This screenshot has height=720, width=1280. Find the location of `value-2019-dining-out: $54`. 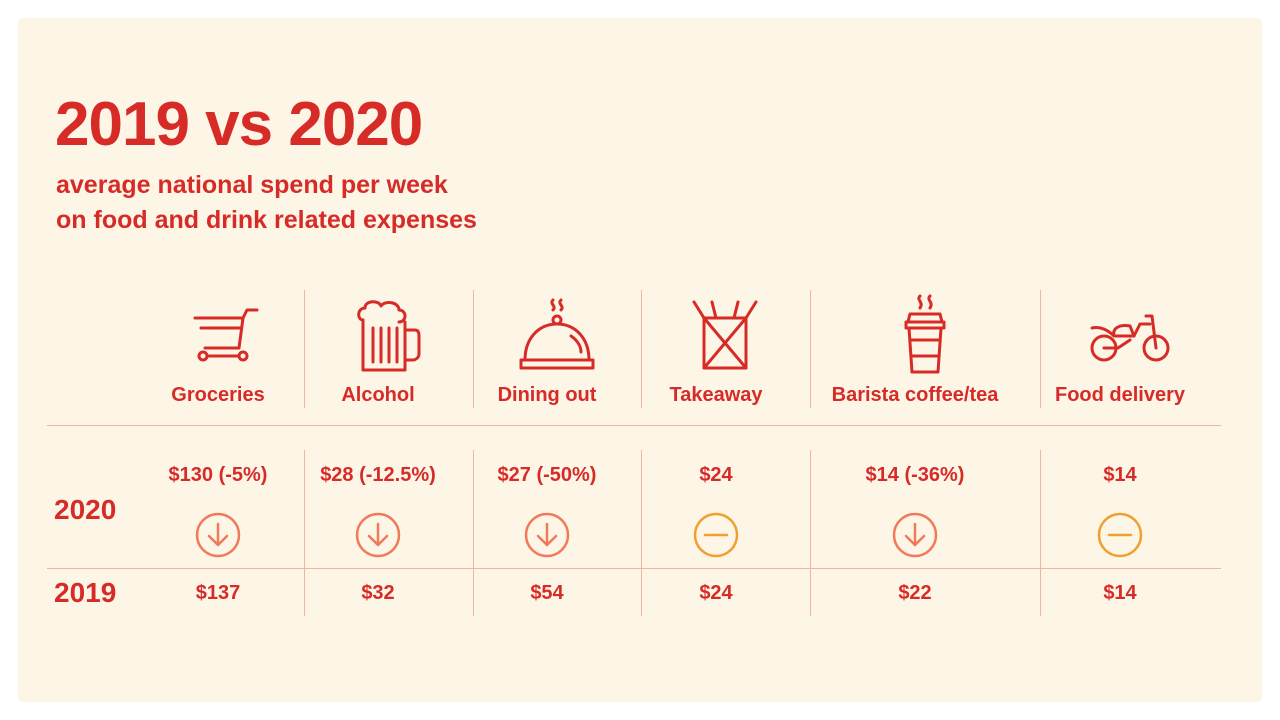

value-2019-dining-out: $54 is located at coordinates (547, 593).